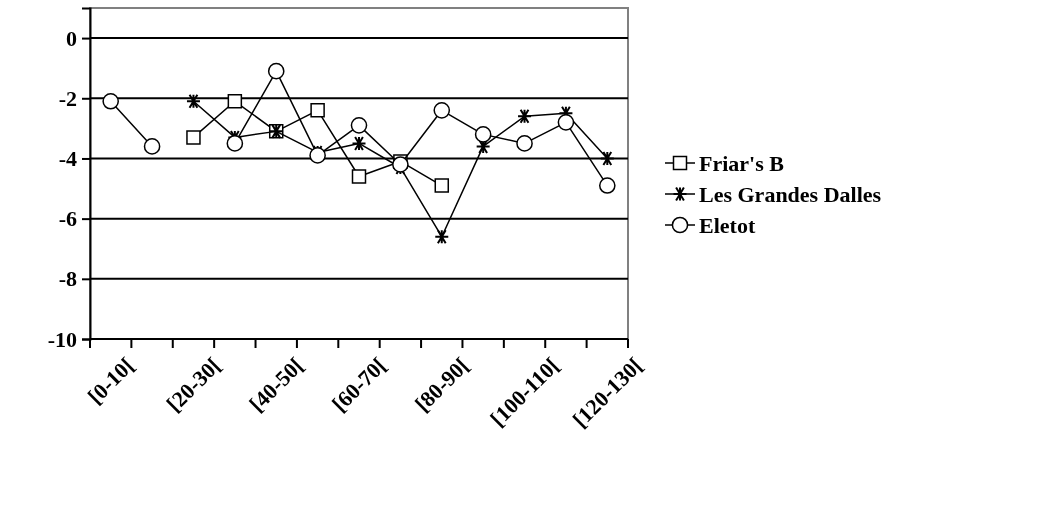 Image resolution: width=1040 pixels, height=527 pixels. Describe the element at coordinates (67, 279) in the screenshot. I see `y-tick-label: -8` at that location.